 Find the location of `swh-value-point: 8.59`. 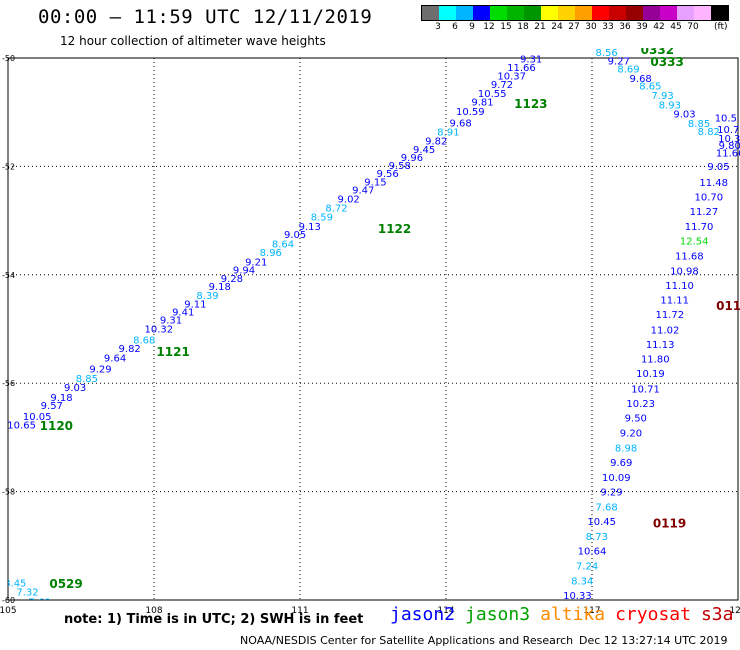

swh-value-point: 8.59 is located at coordinates (322, 218).